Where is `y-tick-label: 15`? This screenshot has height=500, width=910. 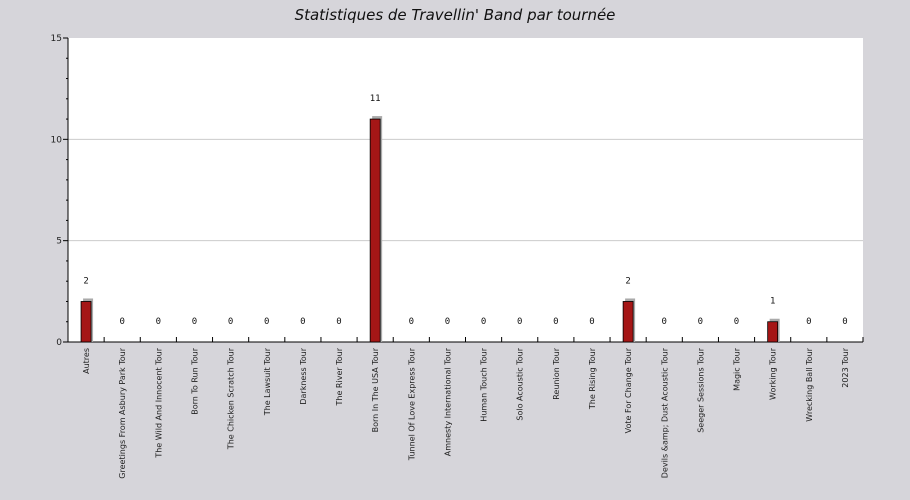
y-tick-label: 15 is located at coordinates (56, 39).